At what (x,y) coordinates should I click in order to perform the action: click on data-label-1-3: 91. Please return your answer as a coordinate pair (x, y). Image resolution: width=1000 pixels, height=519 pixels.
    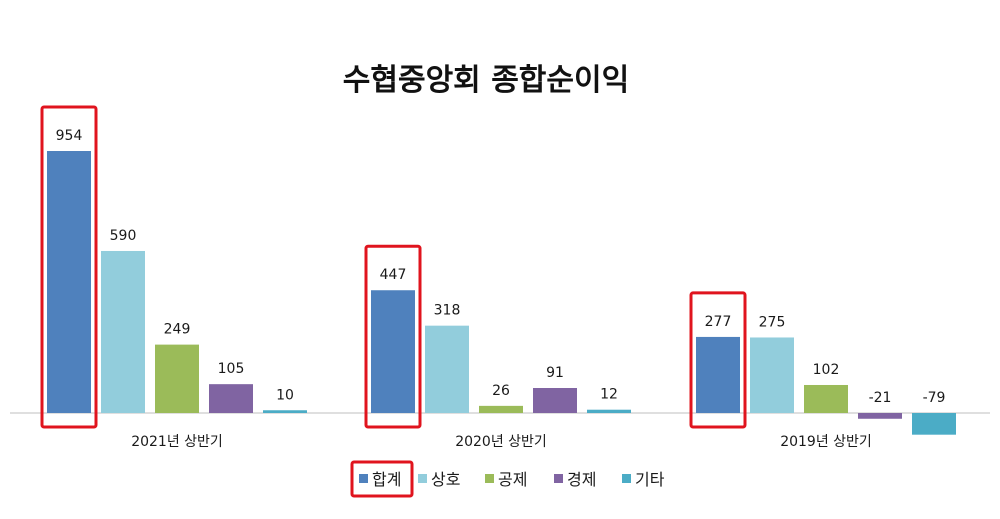
    Looking at the image, I should click on (555, 373).